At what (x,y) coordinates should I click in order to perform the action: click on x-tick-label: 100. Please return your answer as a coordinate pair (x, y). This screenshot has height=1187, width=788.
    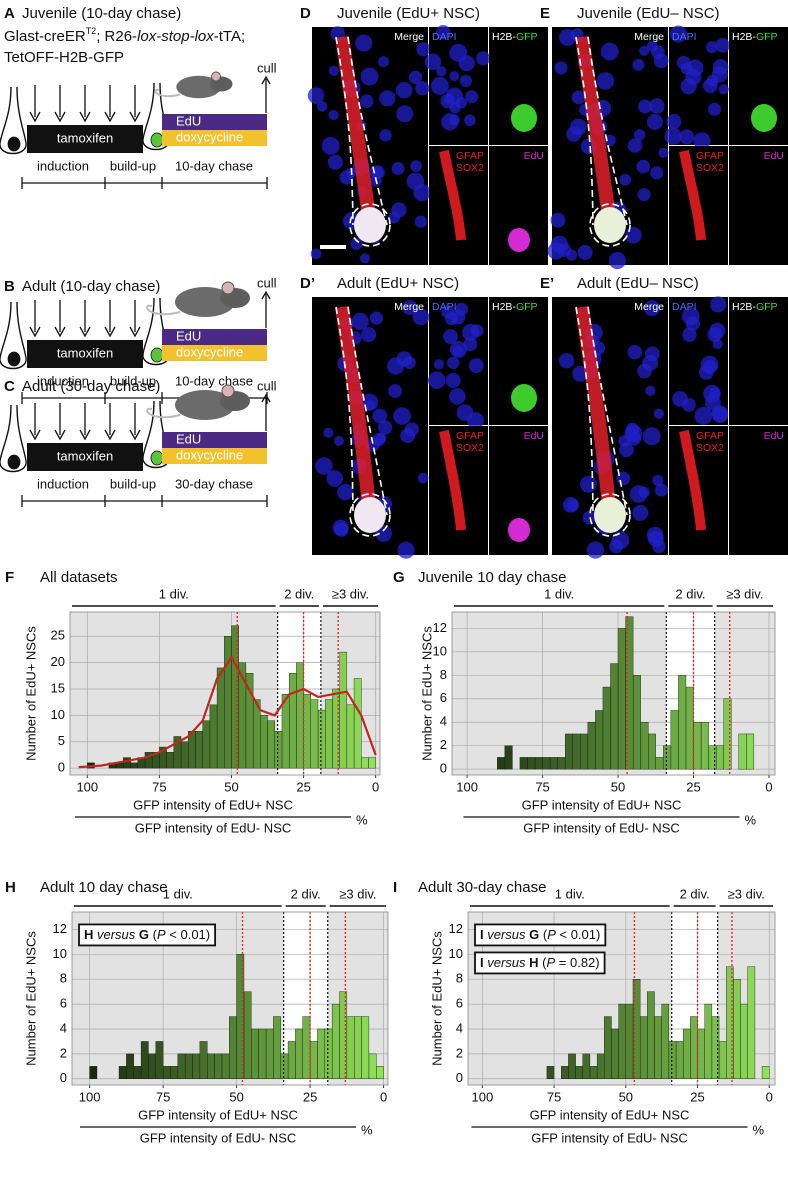
    Looking at the image, I should click on (90, 1096).